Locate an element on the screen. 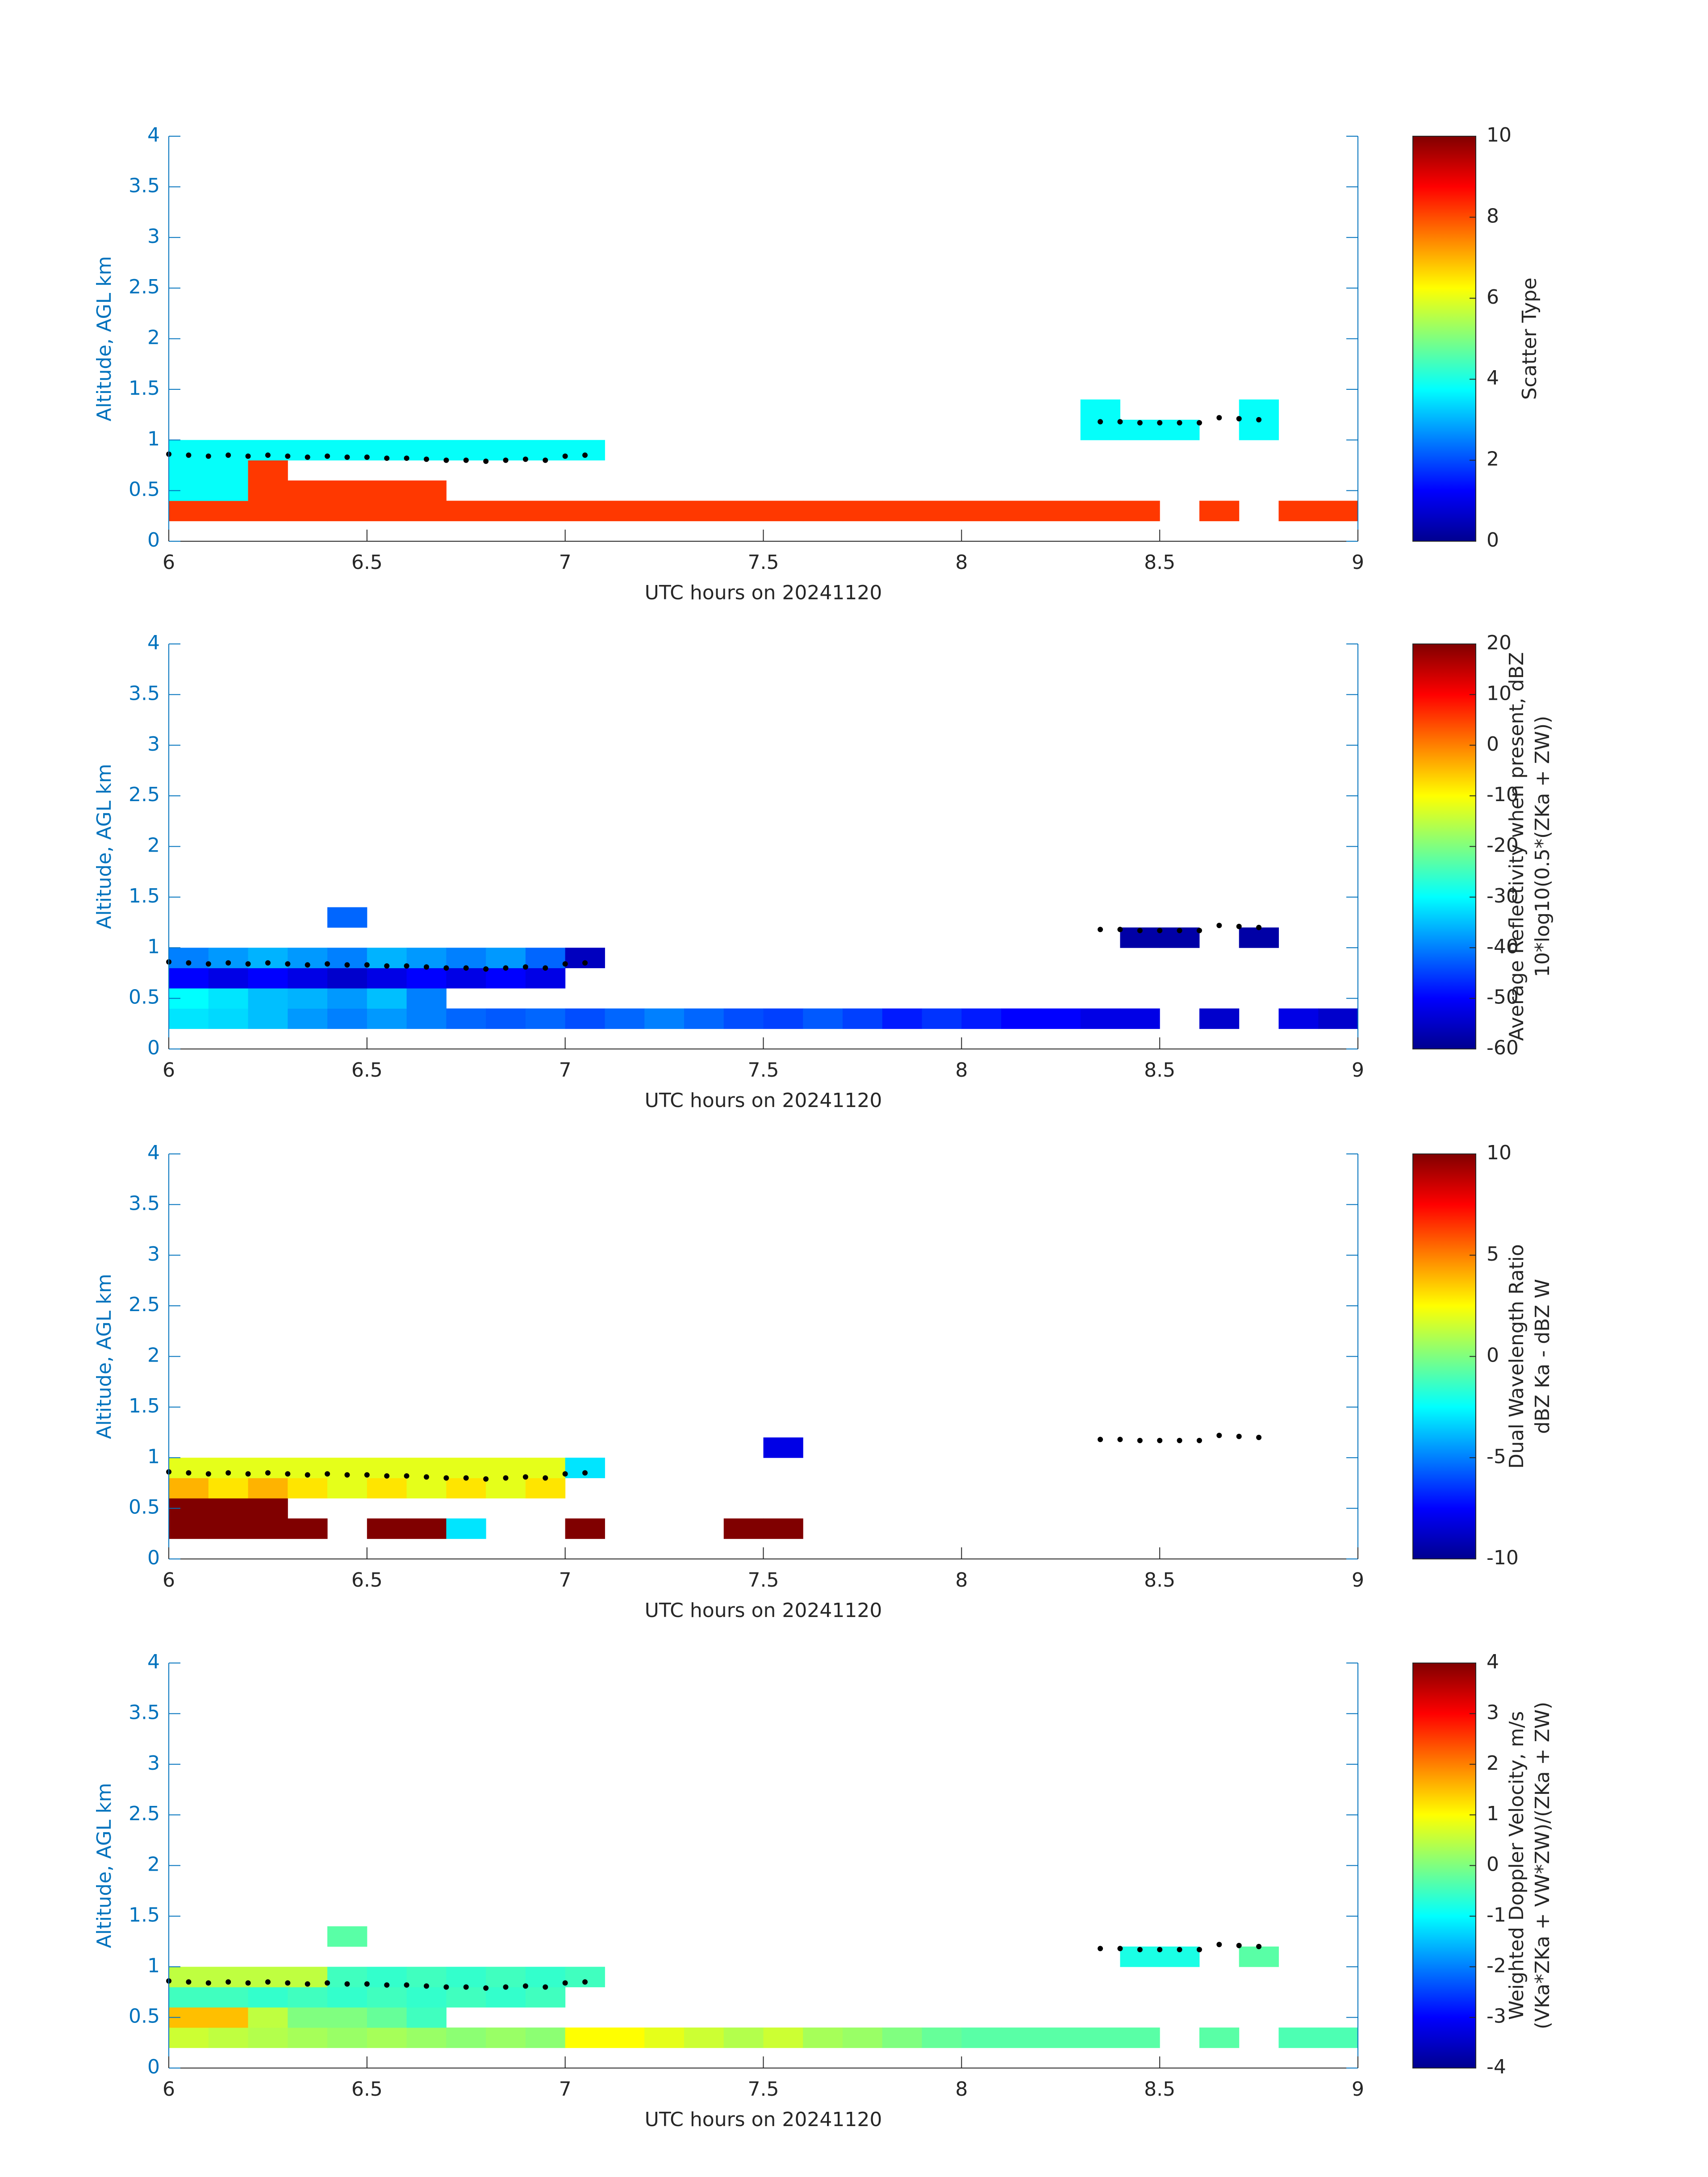 The width and height of the screenshot is (1708, 2177). colorbar-label: (VKa*ZKa + VW*ZW)/(ZKa + ZW) is located at coordinates (1542, 1866).